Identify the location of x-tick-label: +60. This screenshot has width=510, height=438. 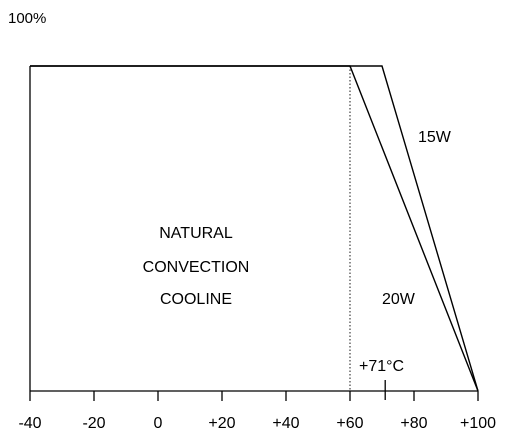
(349, 423).